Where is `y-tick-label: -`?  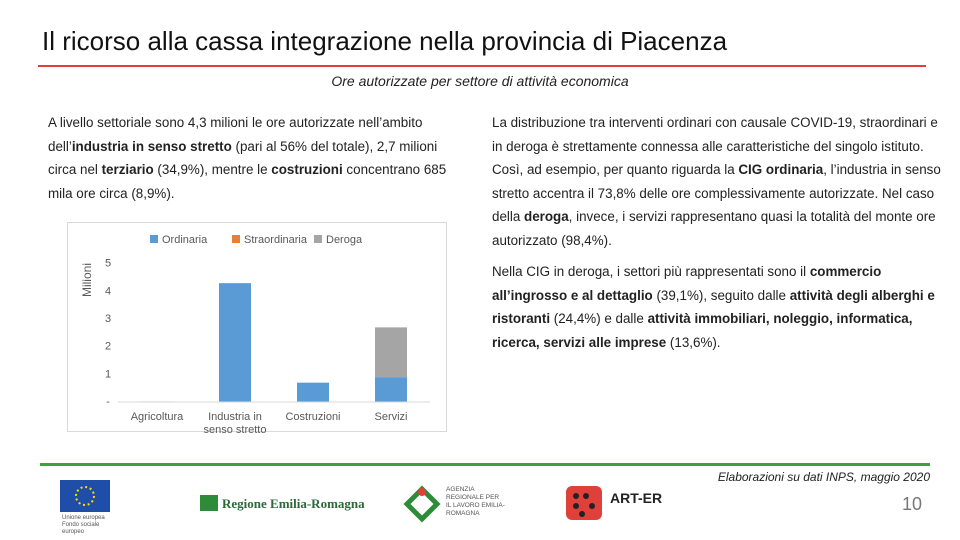 y-tick-label: - is located at coordinates (108, 402).